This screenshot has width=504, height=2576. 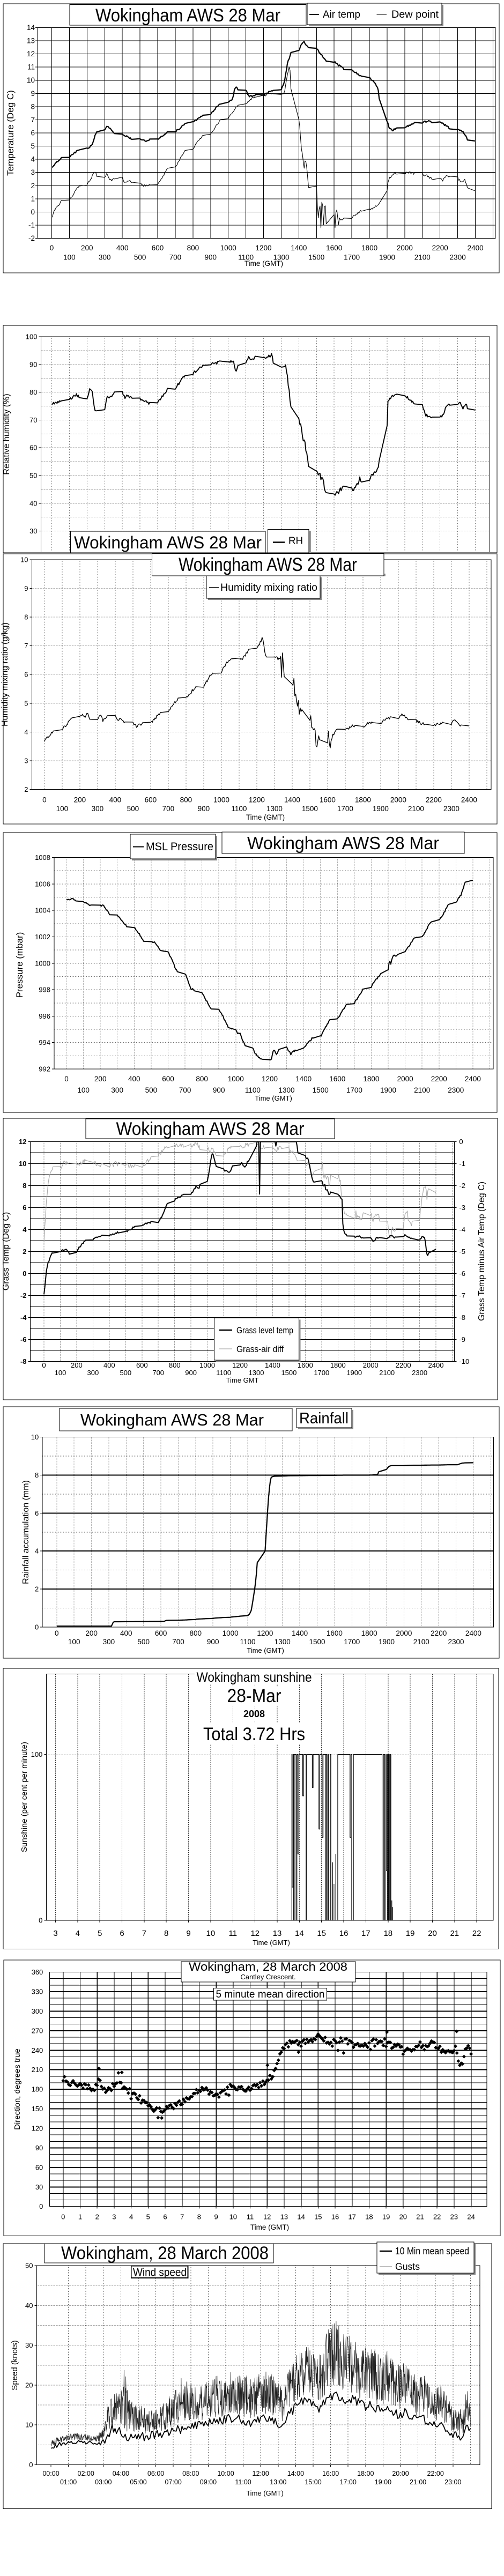 I want to click on svg-text: MSL Pressure, so click(x=179, y=847).